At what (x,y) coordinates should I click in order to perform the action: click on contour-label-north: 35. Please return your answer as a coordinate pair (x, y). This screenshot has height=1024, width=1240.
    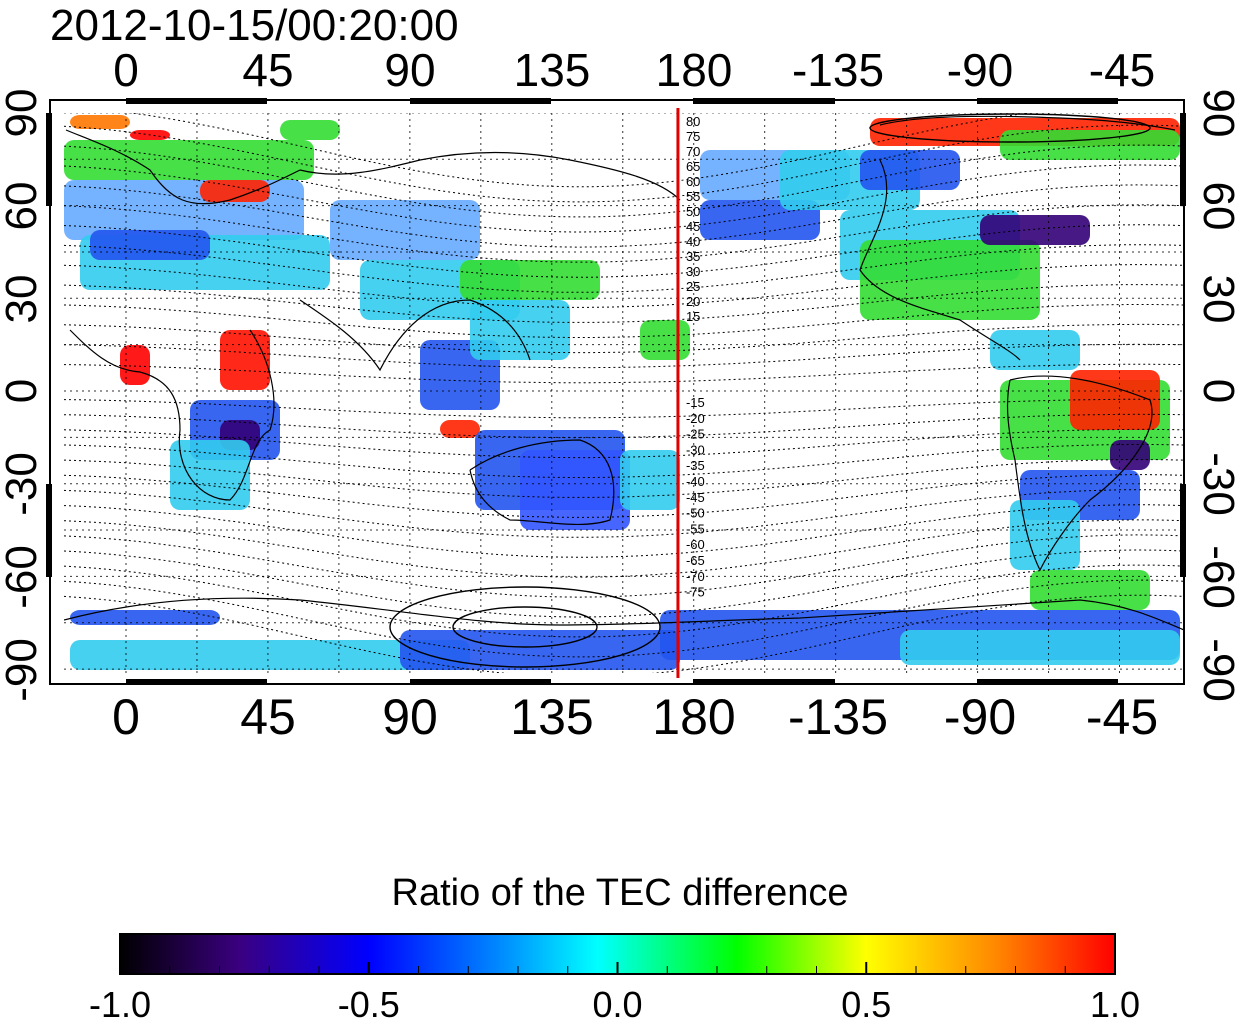
    Looking at the image, I should click on (693, 256).